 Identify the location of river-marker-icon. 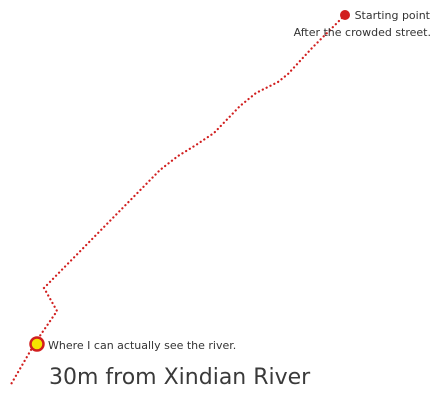
(37, 344).